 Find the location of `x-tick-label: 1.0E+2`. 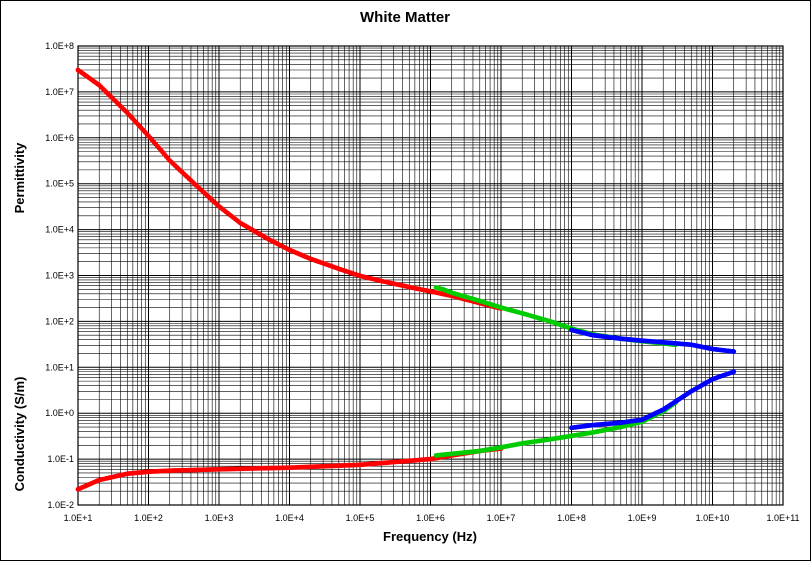

x-tick-label: 1.0E+2 is located at coordinates (148, 518).